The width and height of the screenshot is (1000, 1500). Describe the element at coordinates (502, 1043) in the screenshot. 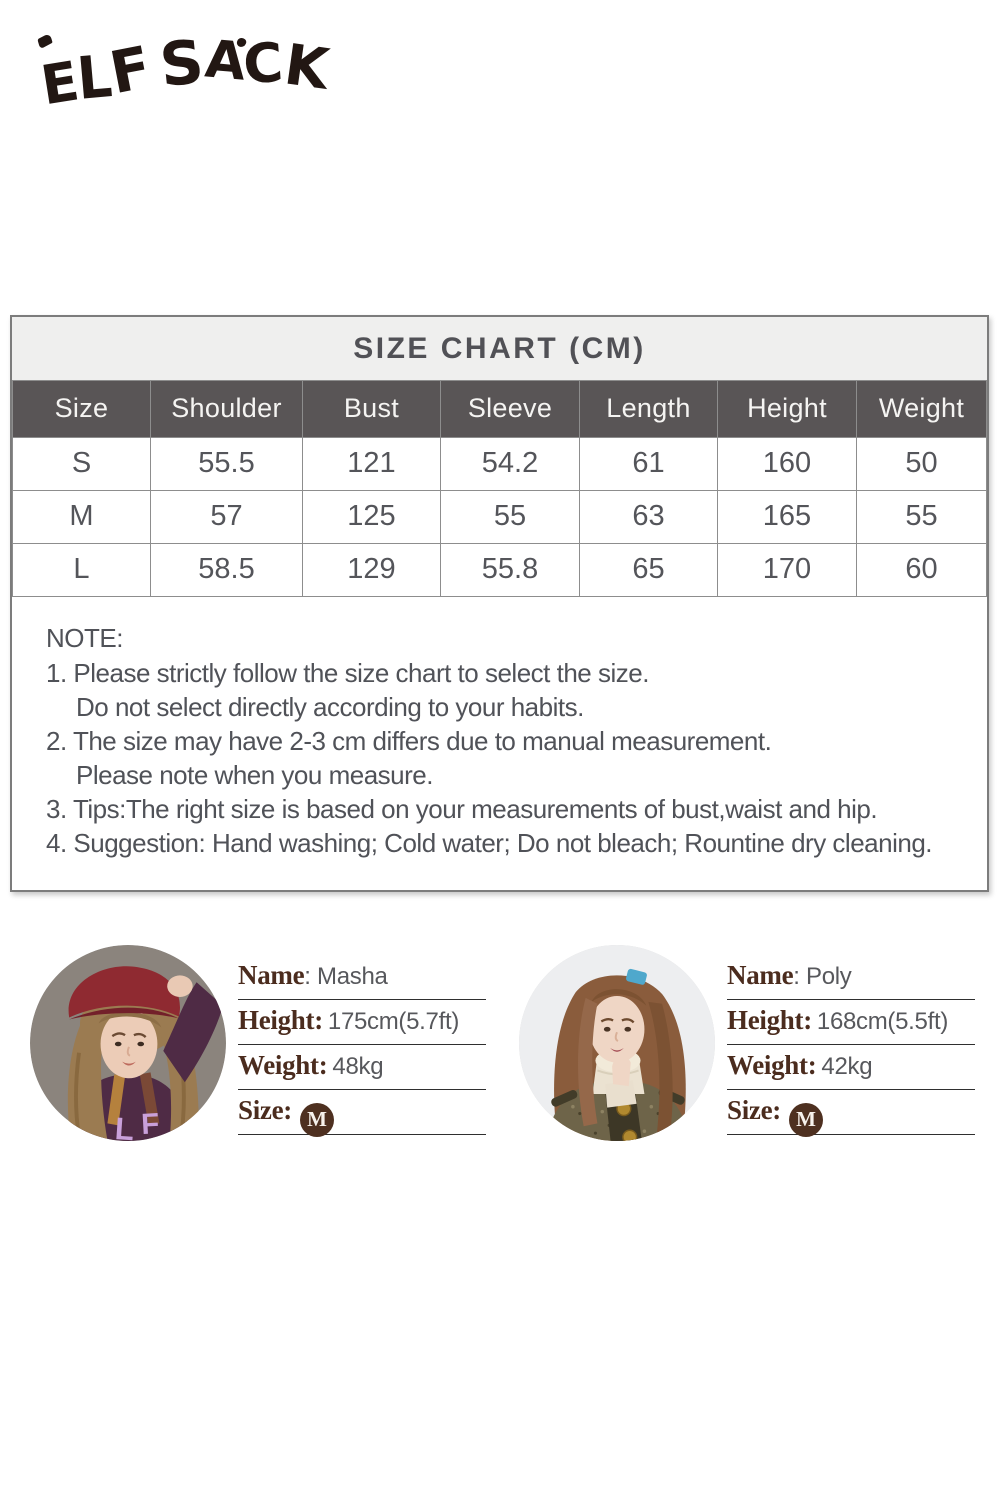

I see `model-cards-row: E L F` at that location.